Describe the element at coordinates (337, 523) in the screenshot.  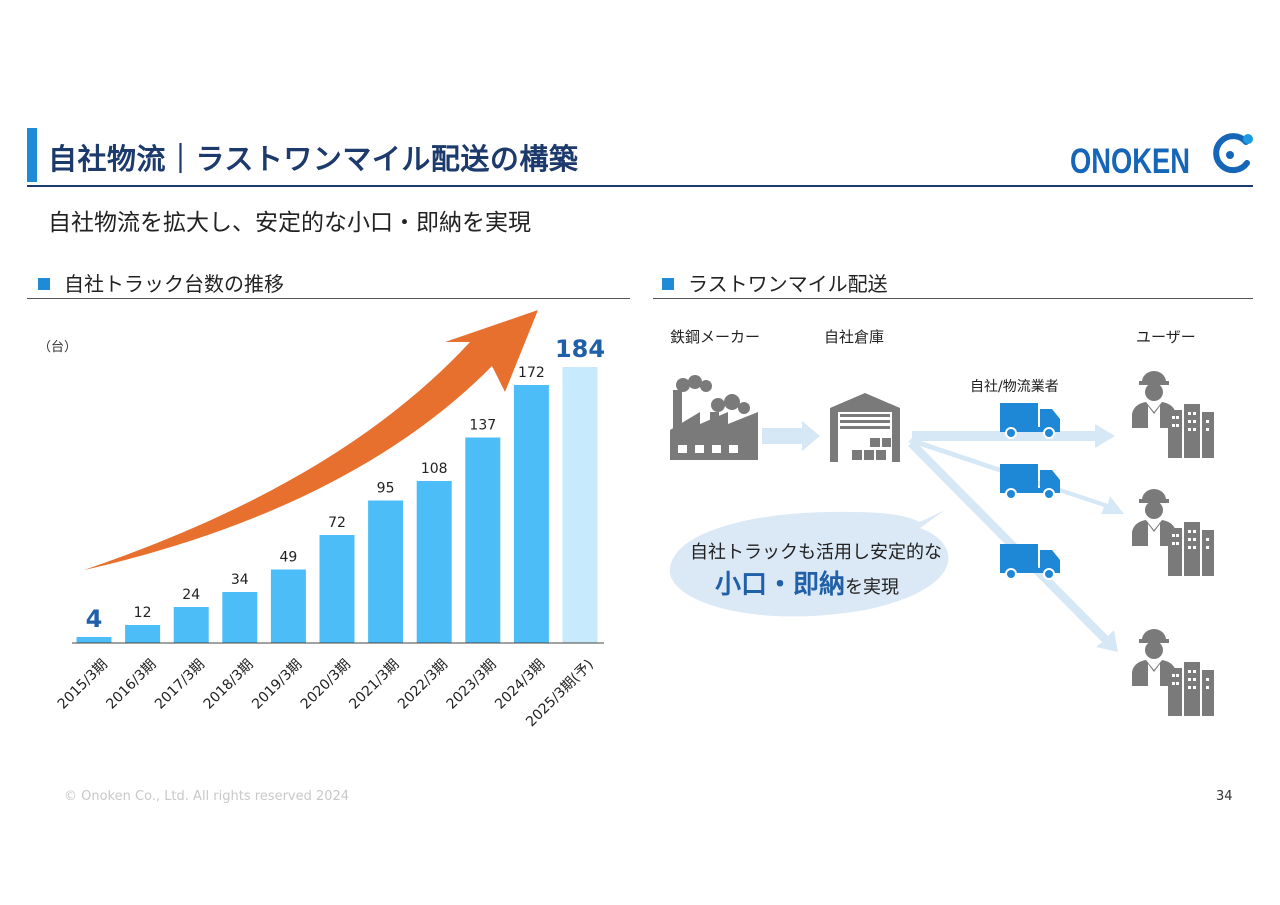
I see `value-label: 72` at that location.